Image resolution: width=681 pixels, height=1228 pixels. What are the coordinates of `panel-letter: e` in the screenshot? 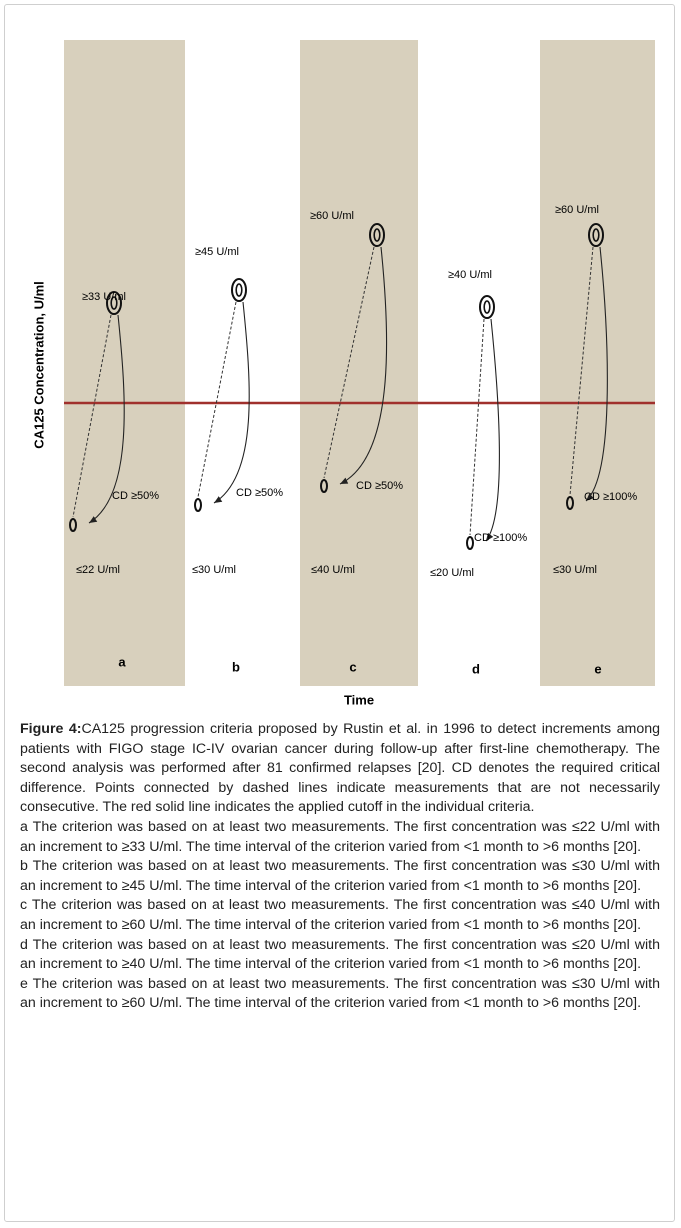 It's located at (597, 668).